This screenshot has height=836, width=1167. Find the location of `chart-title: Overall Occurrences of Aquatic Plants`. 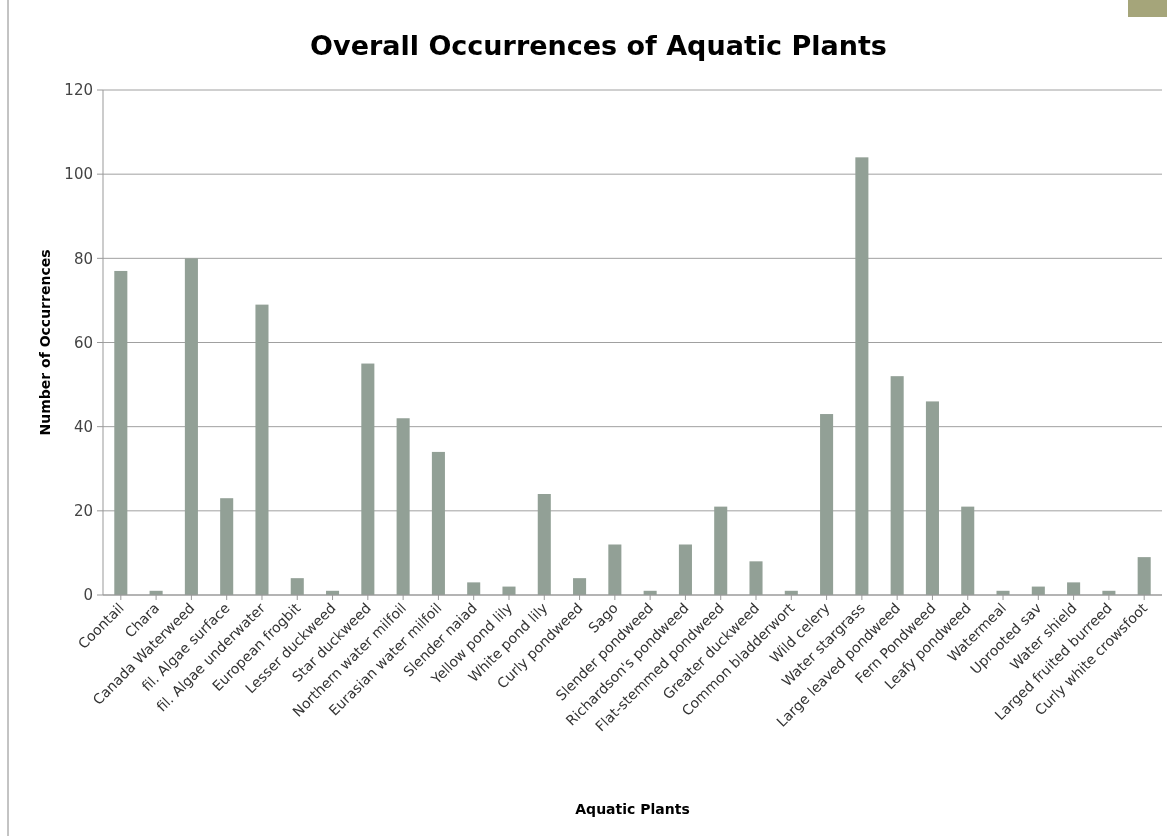

chart-title: Overall Occurrences of Aquatic Plants is located at coordinates (598, 45).